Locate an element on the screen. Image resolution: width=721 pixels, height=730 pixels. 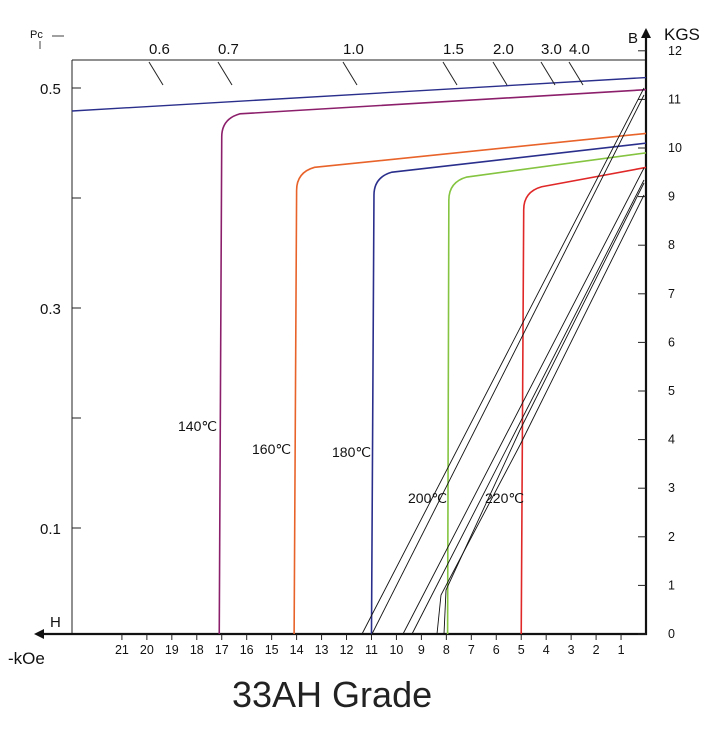
pc-tick-label: 0.5 is located at coordinates (50, 89).